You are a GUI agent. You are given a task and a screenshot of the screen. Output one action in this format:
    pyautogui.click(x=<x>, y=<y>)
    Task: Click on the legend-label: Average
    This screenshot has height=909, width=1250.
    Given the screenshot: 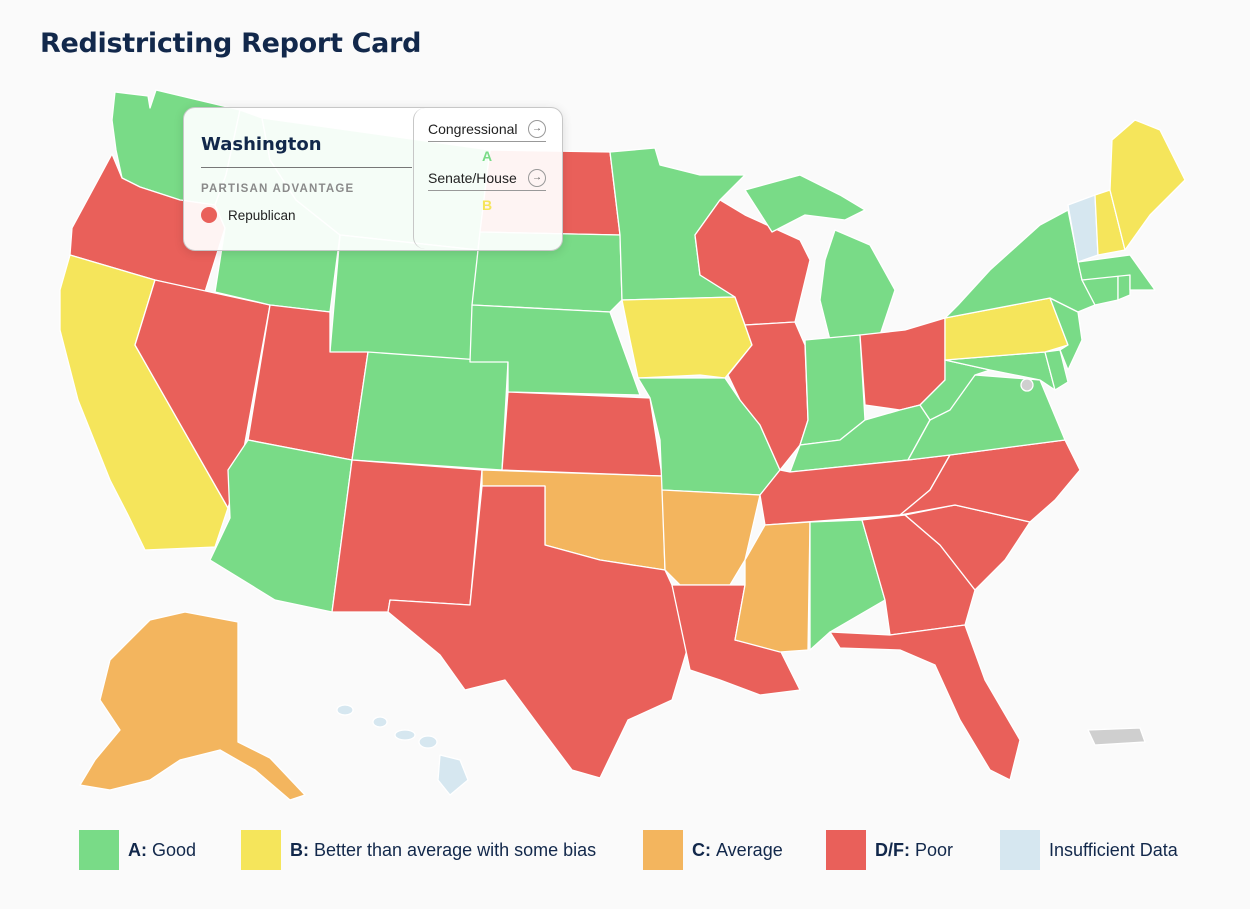 What is the action you would take?
    pyautogui.click(x=749, y=849)
    